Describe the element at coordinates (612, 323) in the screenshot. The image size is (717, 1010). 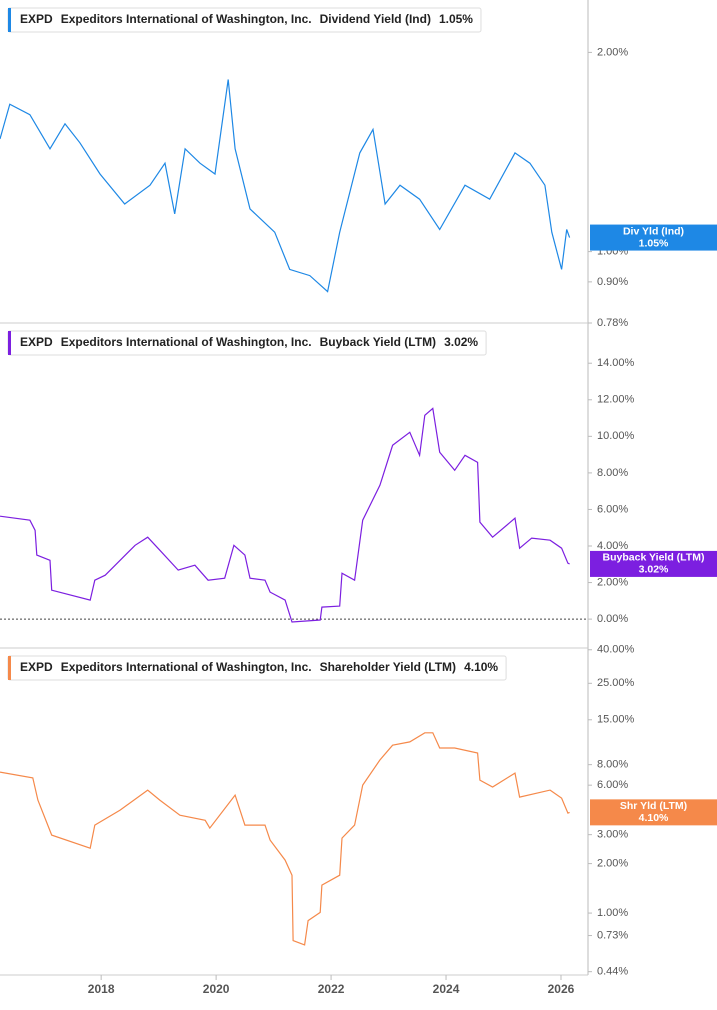
I see `y-tick-label: 0.78%` at that location.